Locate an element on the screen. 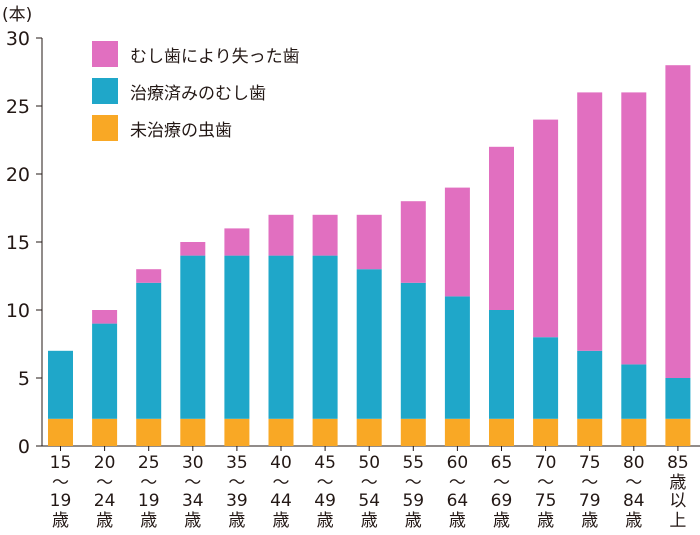  x-tick-label-part: 44 is located at coordinates (281, 501).